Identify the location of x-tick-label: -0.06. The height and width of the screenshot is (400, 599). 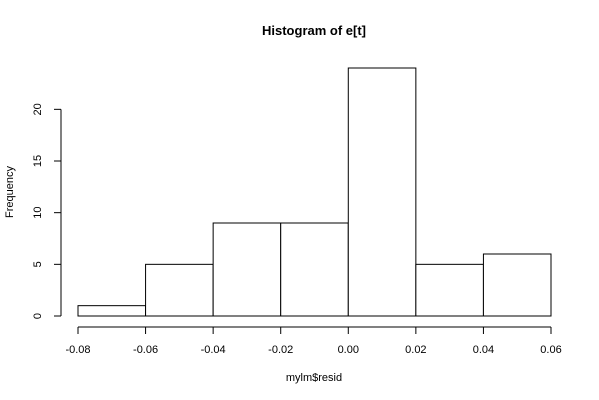
(145, 350).